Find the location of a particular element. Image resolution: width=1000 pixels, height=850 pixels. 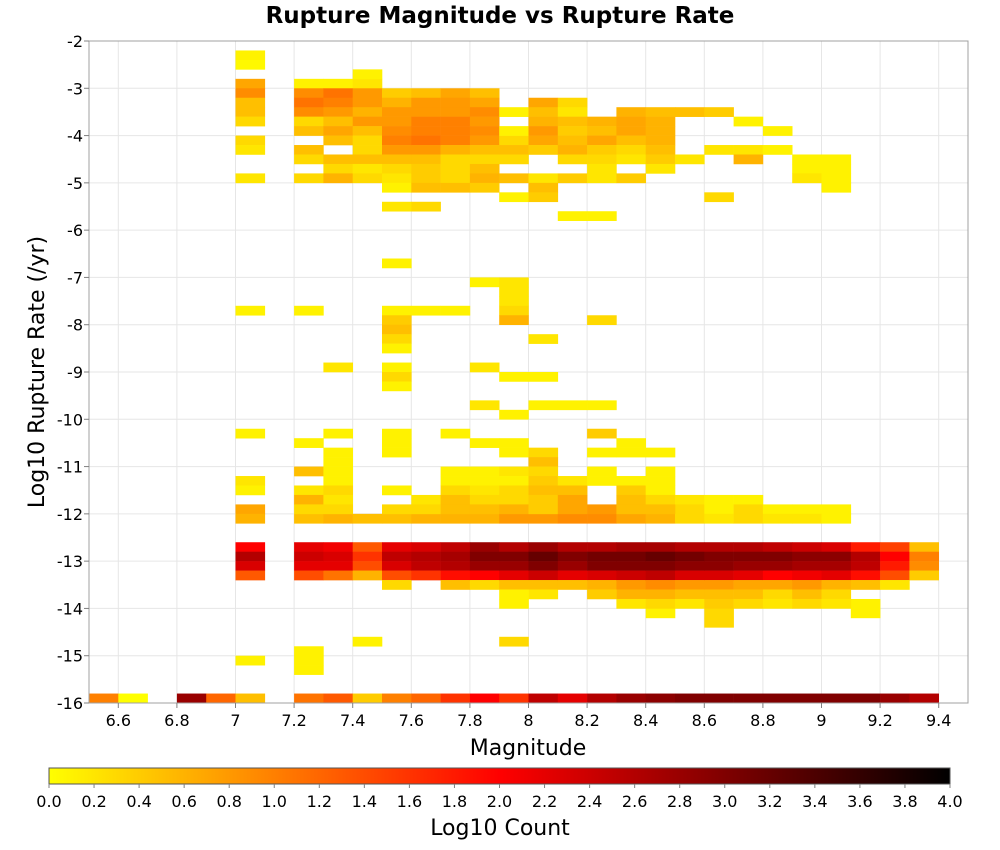

x-tick-label: 9.2 is located at coordinates (879, 720).